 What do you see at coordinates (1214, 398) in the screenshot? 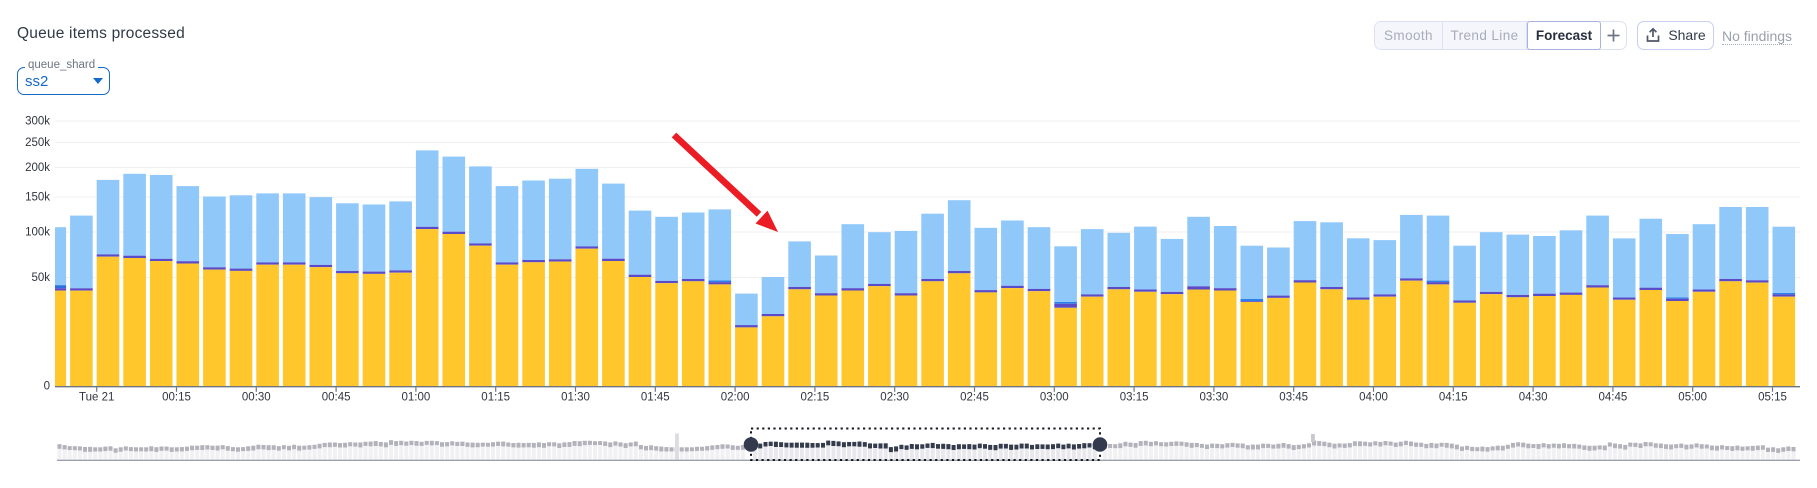
I see `svg-text: 03:30` at bounding box center [1214, 398].